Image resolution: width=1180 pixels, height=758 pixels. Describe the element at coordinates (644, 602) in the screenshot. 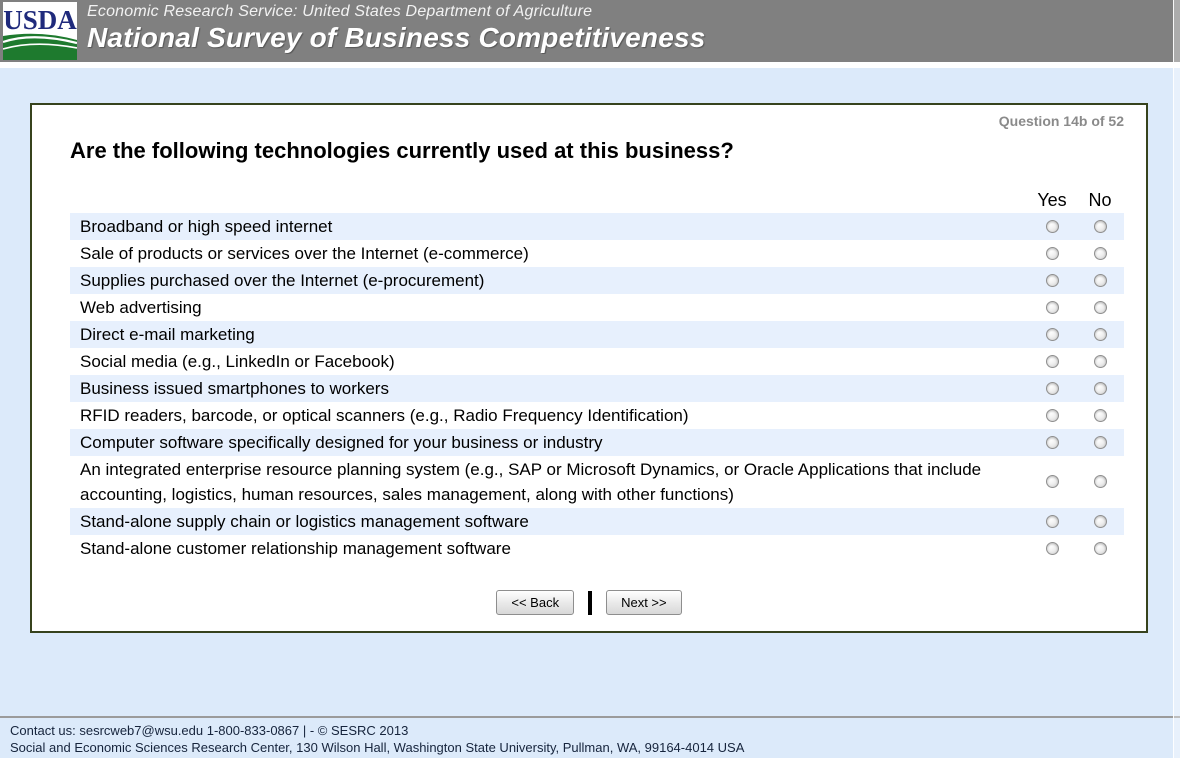

I see `next-button: Next >>` at that location.